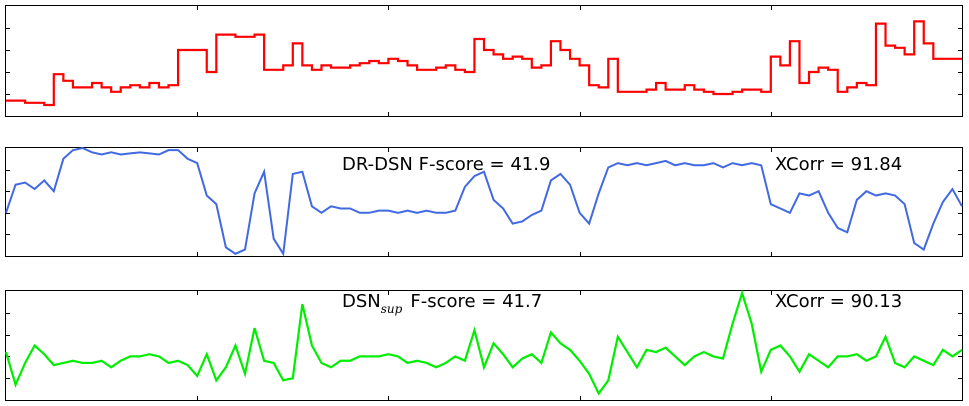  Describe the element at coordinates (838, 301) in the screenshot. I see `annotation-right: XCorr = 90.13` at that location.